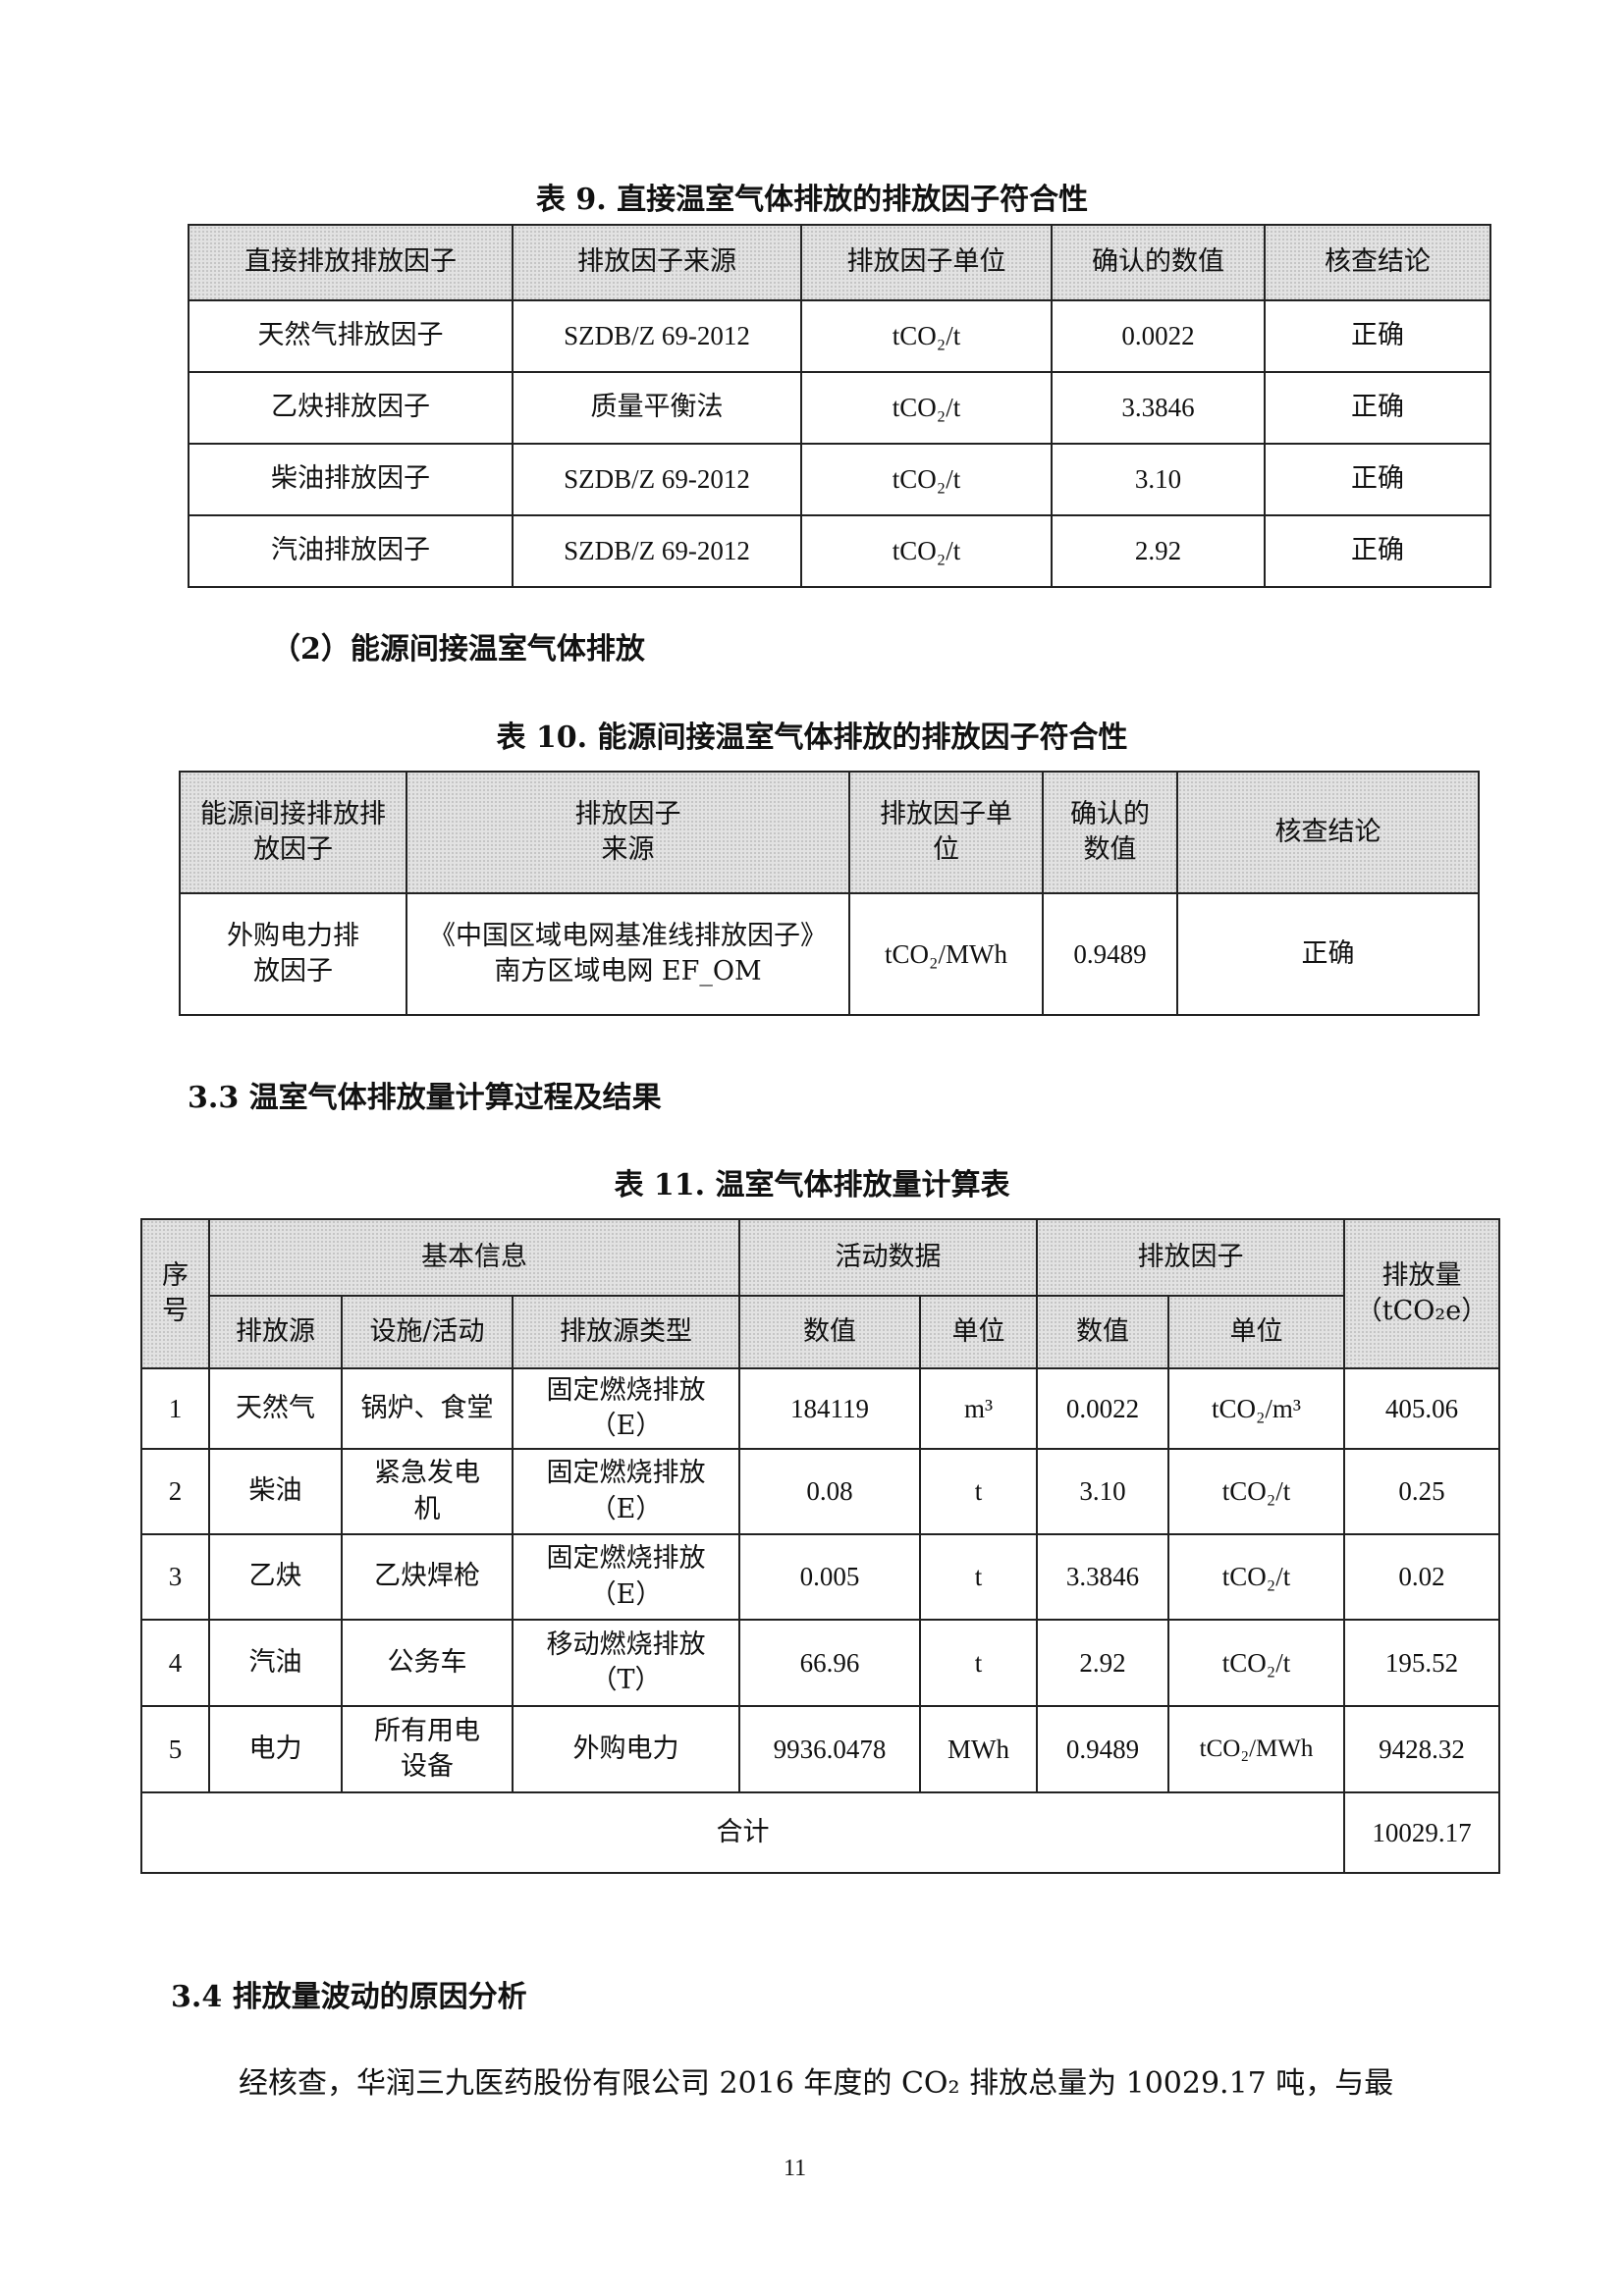 This screenshot has height=2296, width=1624. I want to click on cell: 移动燃烧排放（T）, so click(626, 1663).